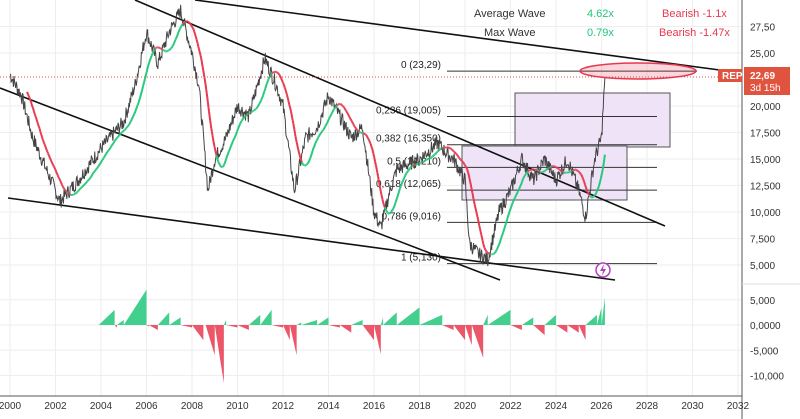  What do you see at coordinates (408, 184) in the screenshot?
I see `fib-level-label: 0,618 (12,065)` at bounding box center [408, 184].